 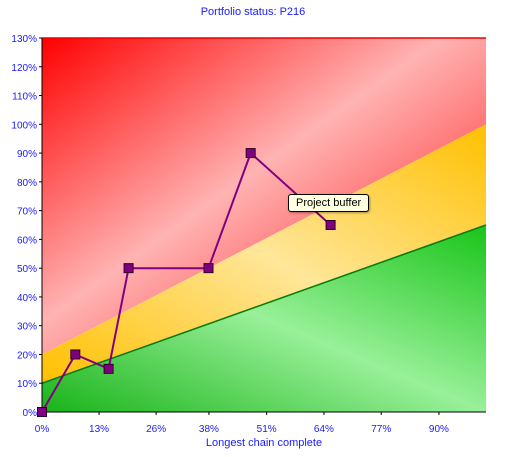 I want to click on y-tick-label: 10%, so click(x=27, y=384).